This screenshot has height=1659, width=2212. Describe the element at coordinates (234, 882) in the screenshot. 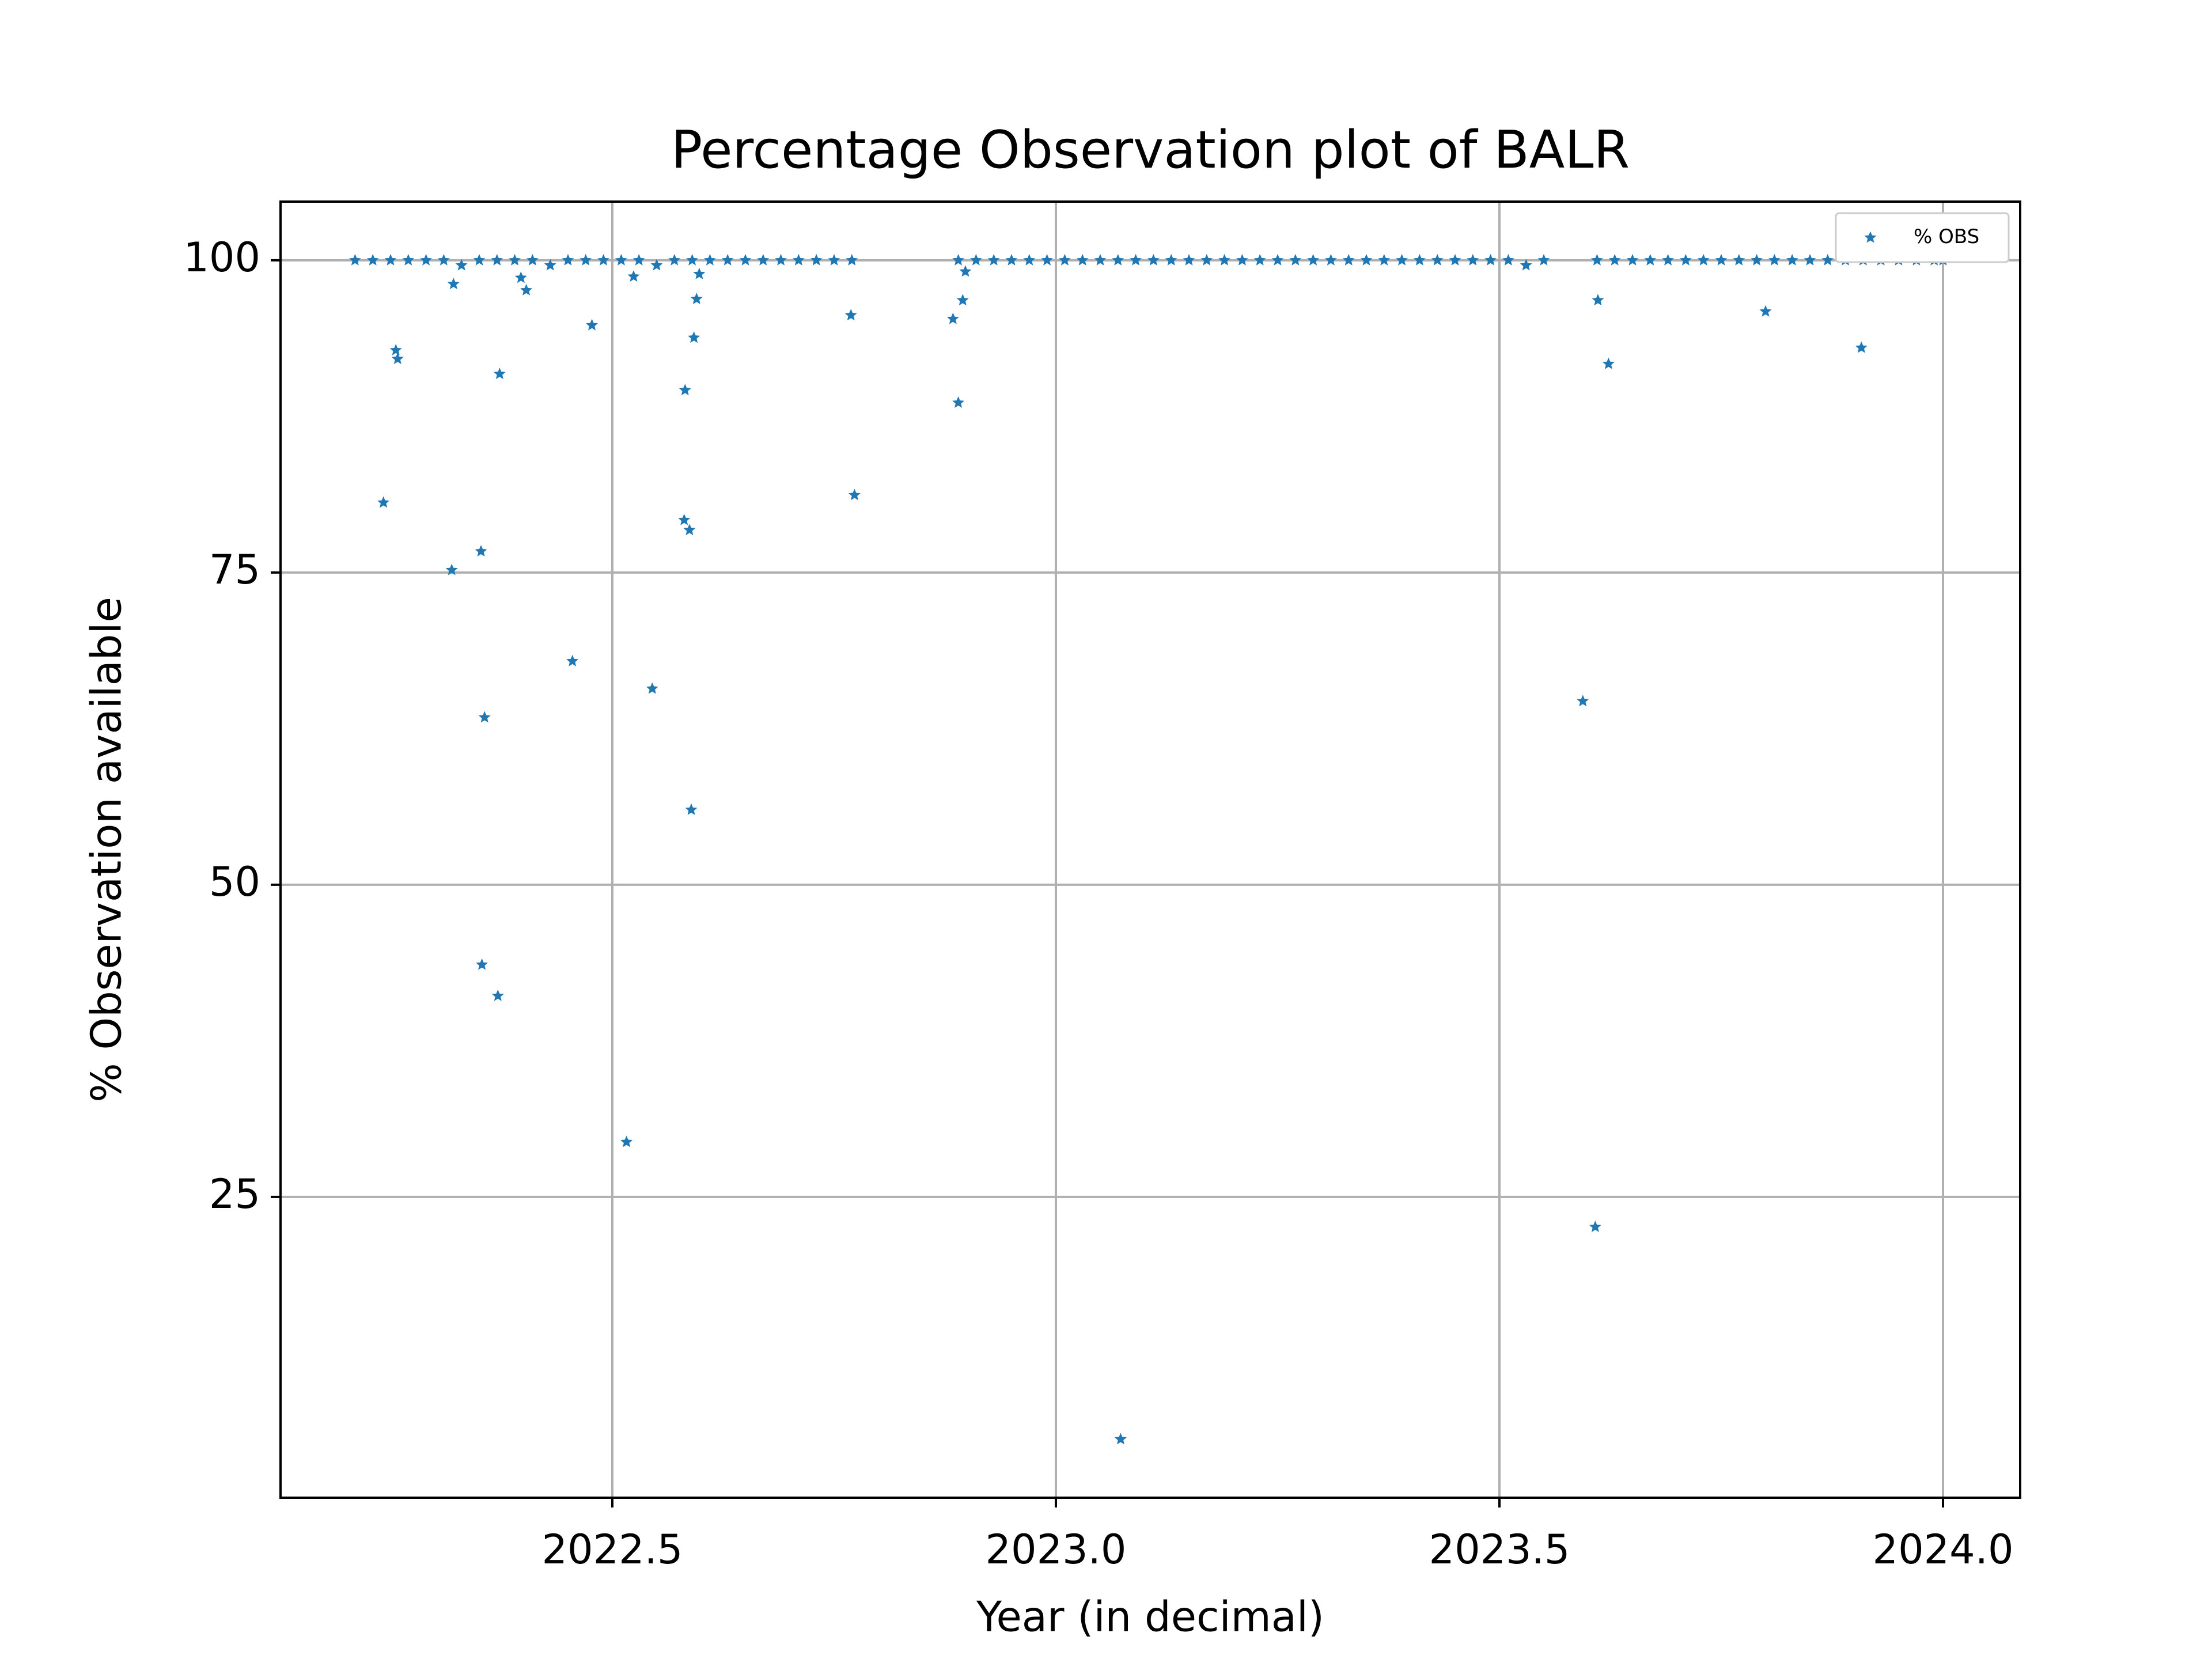

I see `y-tick-label: 50` at that location.